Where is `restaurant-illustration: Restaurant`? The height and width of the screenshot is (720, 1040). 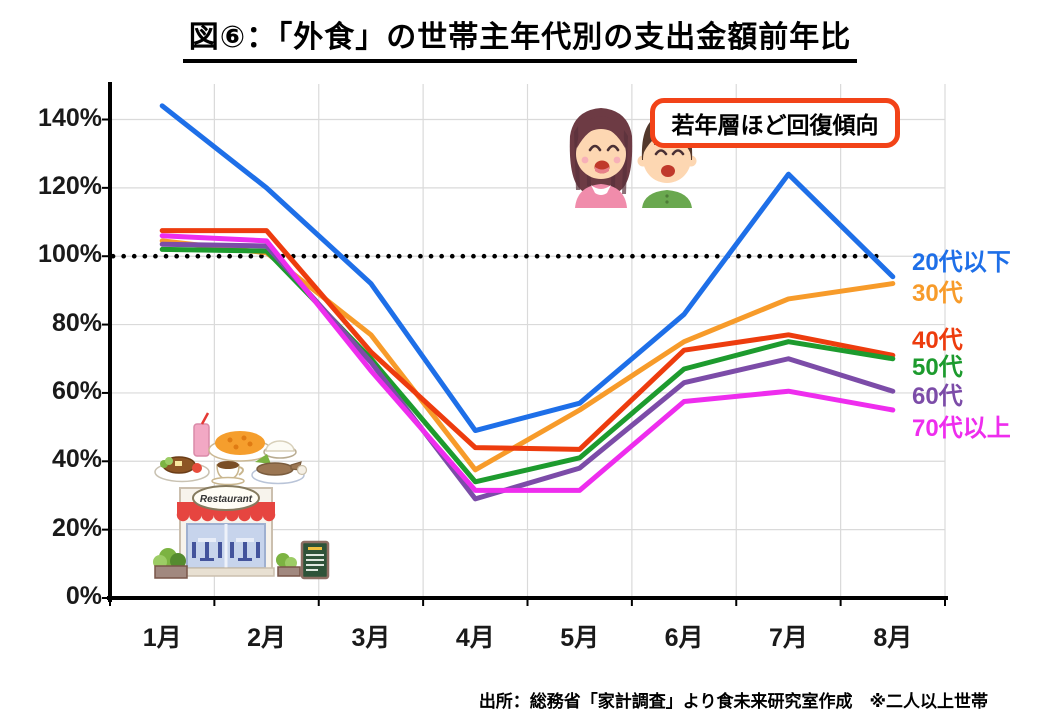
restaurant-illustration: Restaurant is located at coordinates (241, 496).